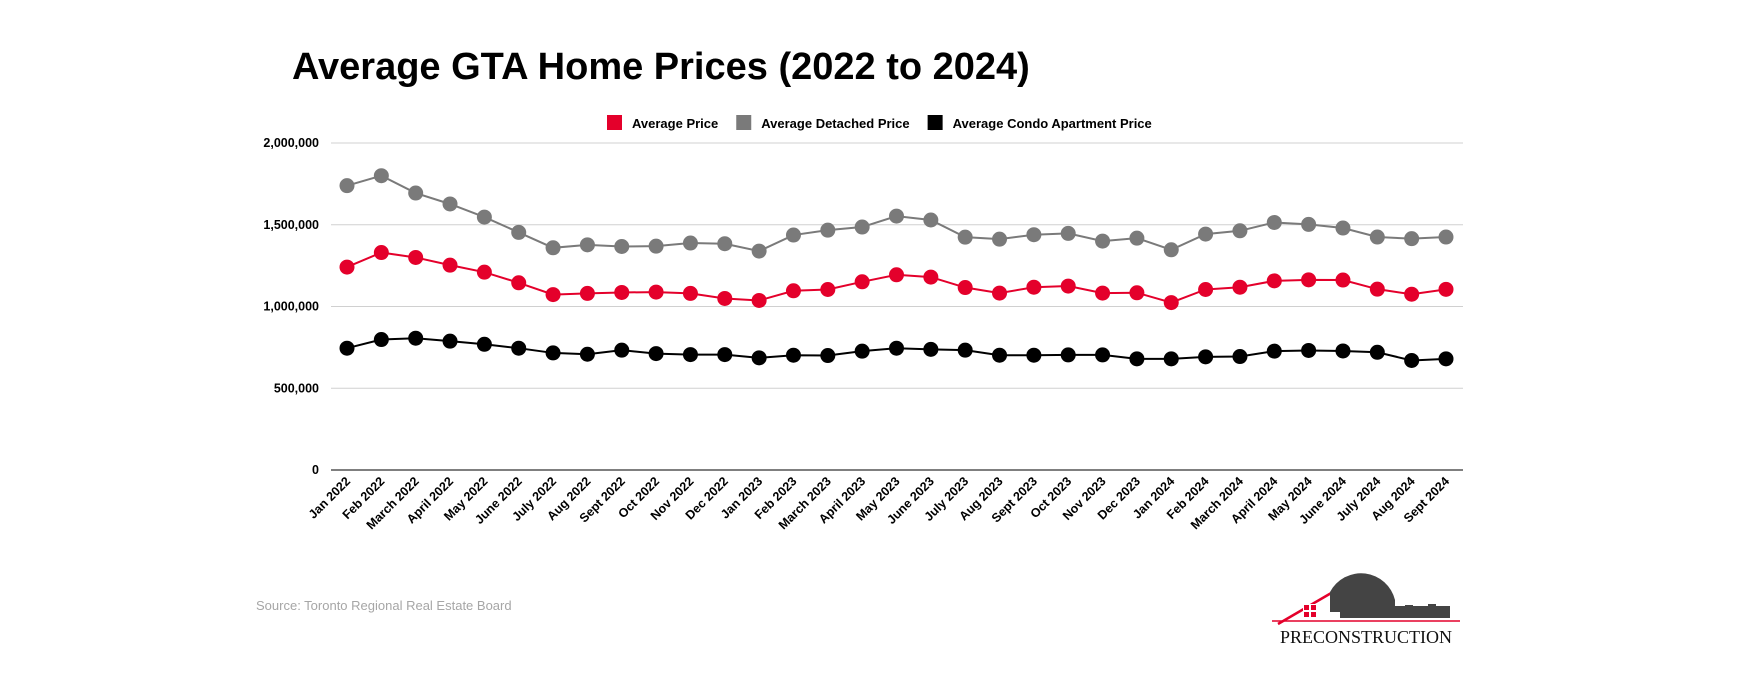 The image size is (1754, 681). What do you see at coordinates (675, 123) in the screenshot?
I see `legend-label: Average Price` at bounding box center [675, 123].